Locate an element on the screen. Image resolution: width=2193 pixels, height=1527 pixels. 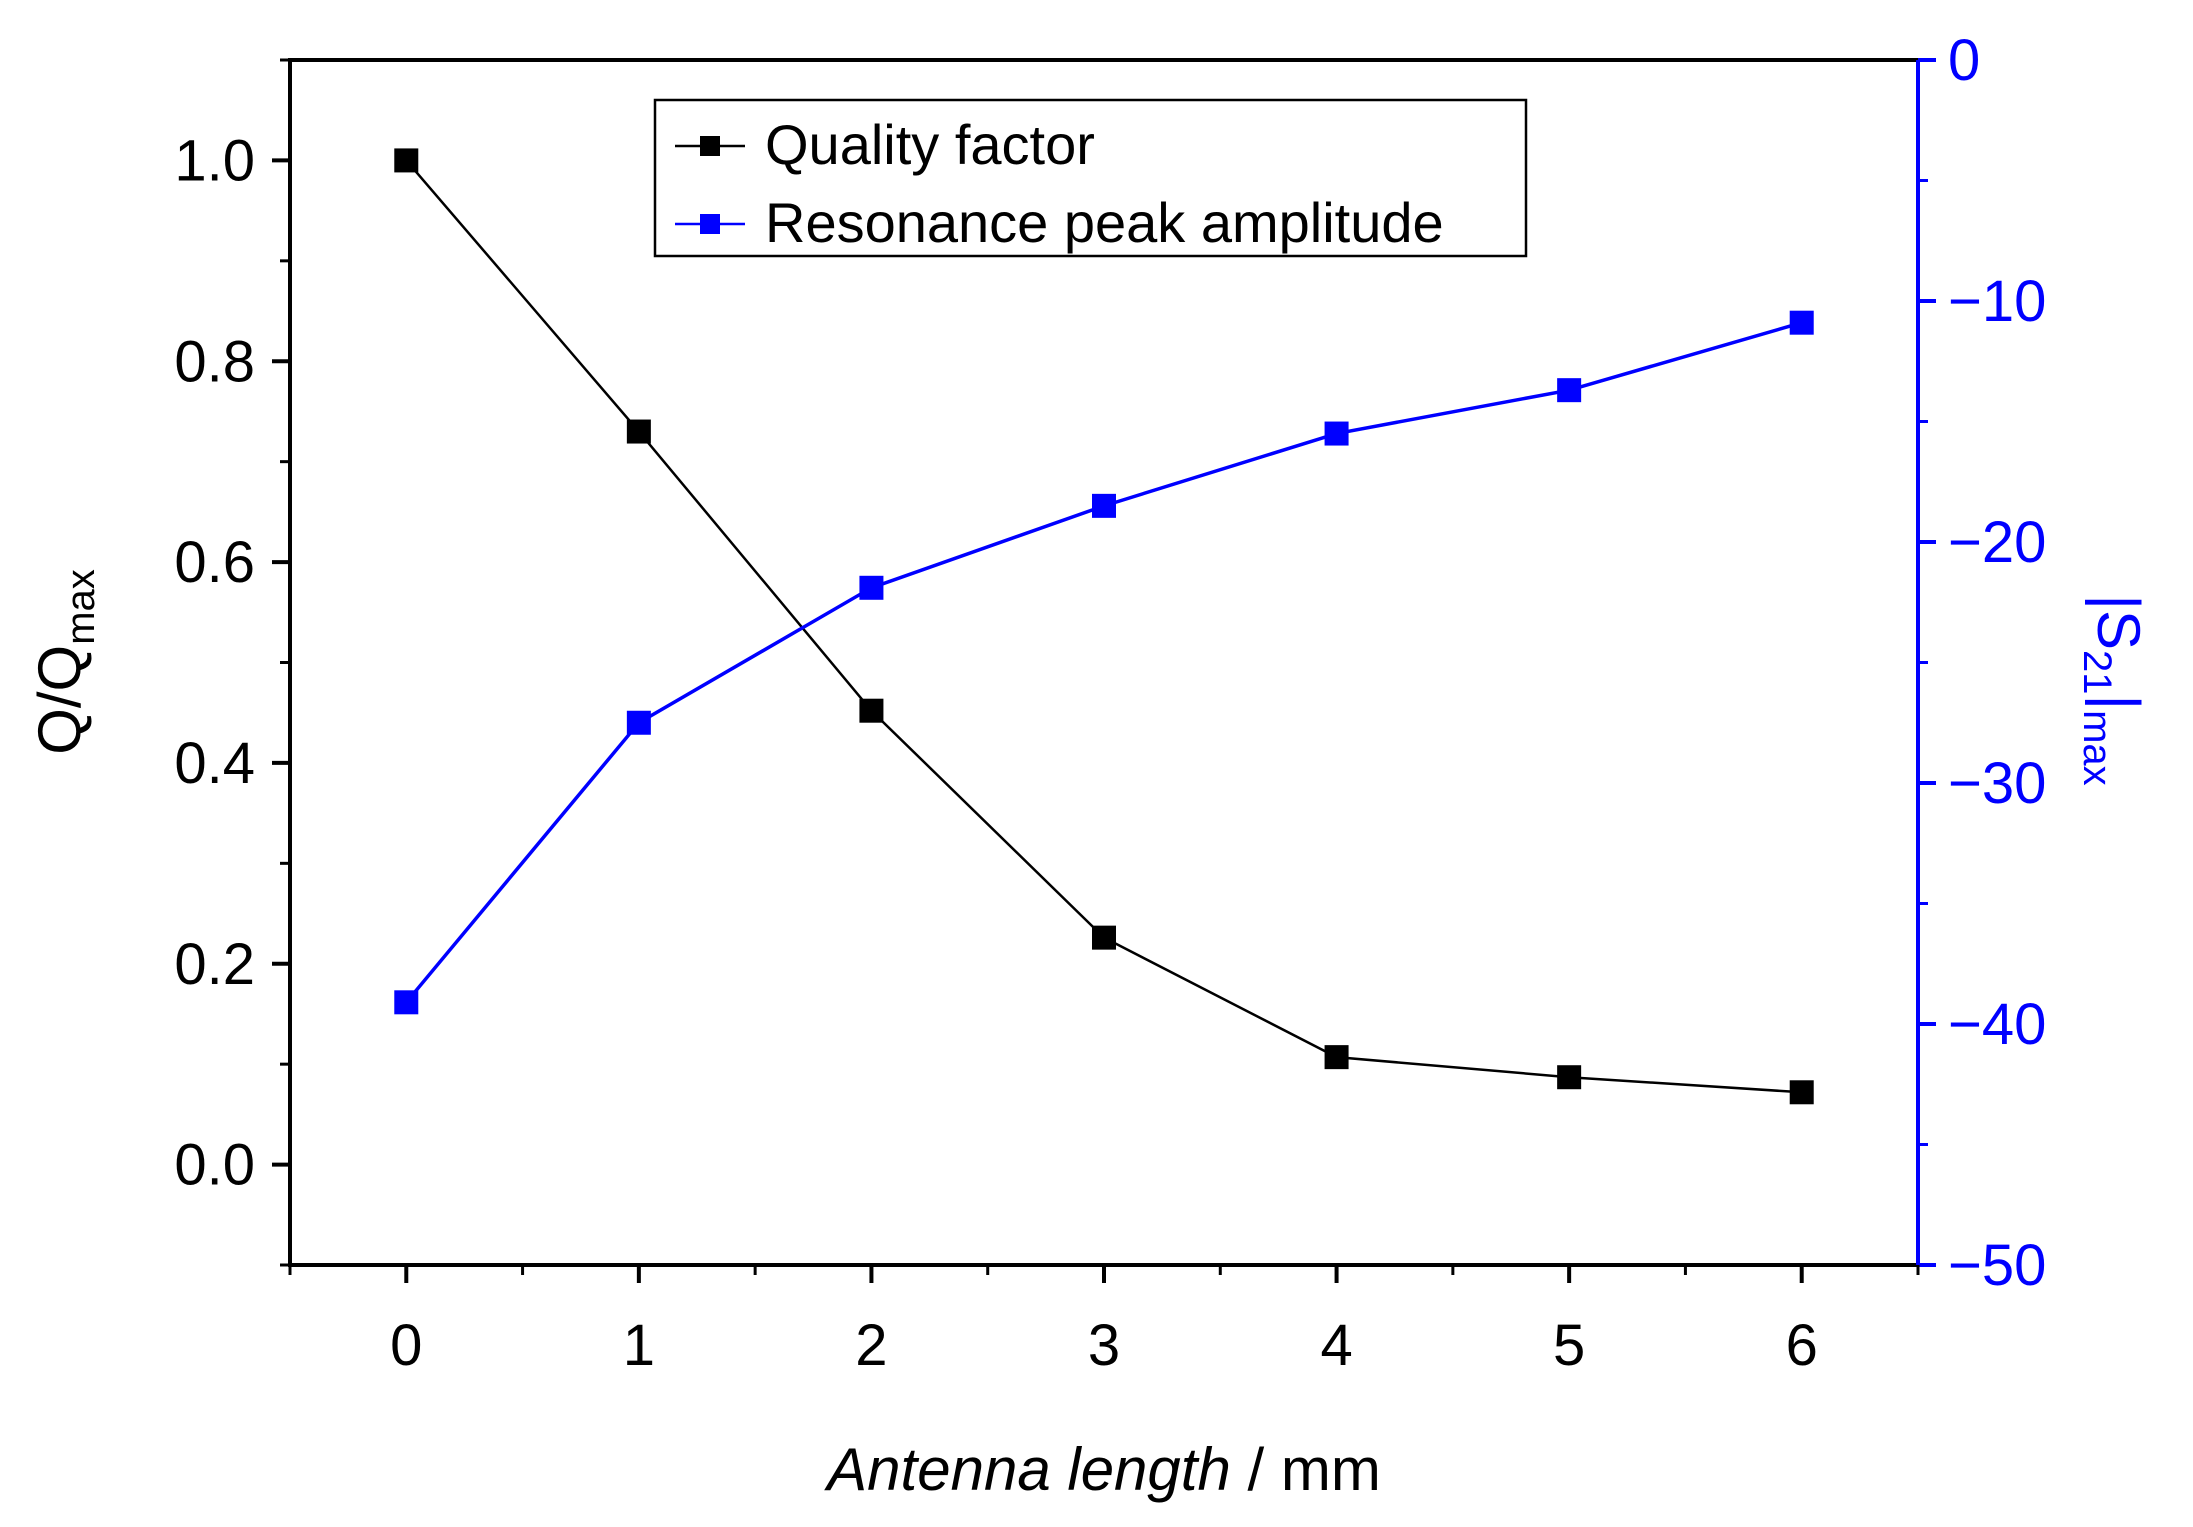
legend-label-quality: Quality factor is located at coordinates (930, 144).